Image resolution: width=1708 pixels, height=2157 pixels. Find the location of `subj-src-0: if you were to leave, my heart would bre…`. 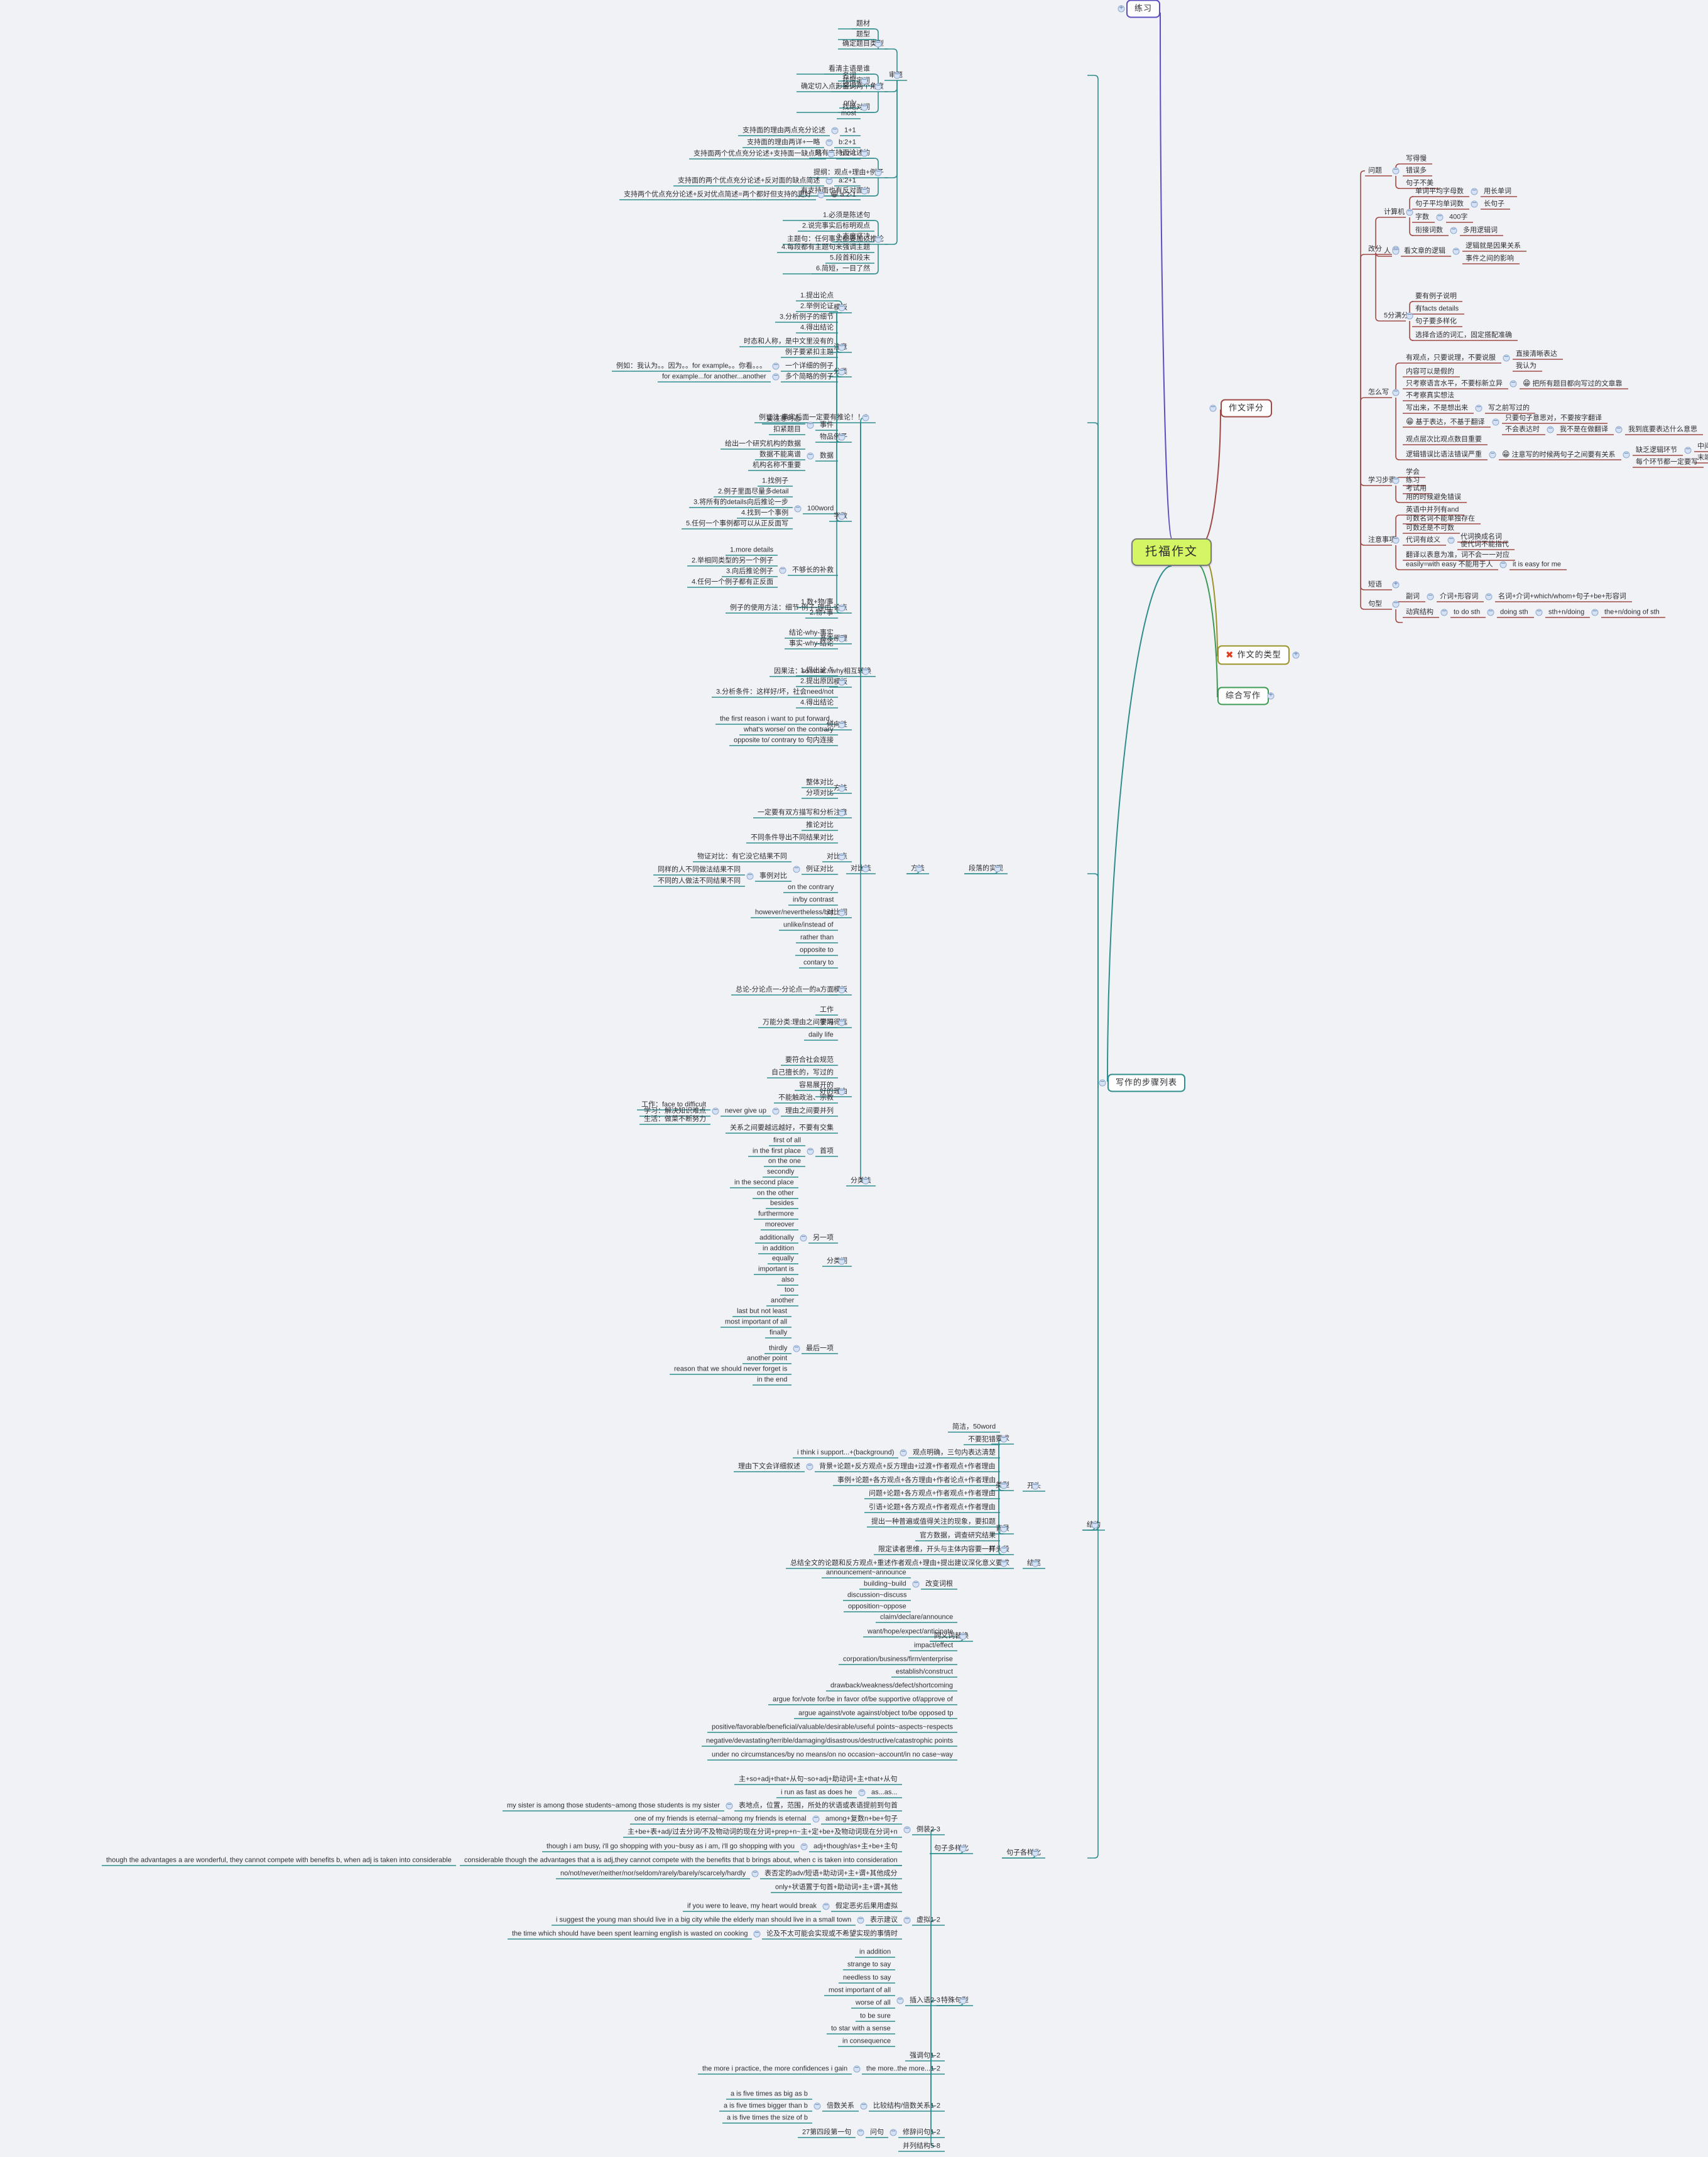

subj-src-0: if you were to leave, my heart would bre… is located at coordinates (752, 1906).